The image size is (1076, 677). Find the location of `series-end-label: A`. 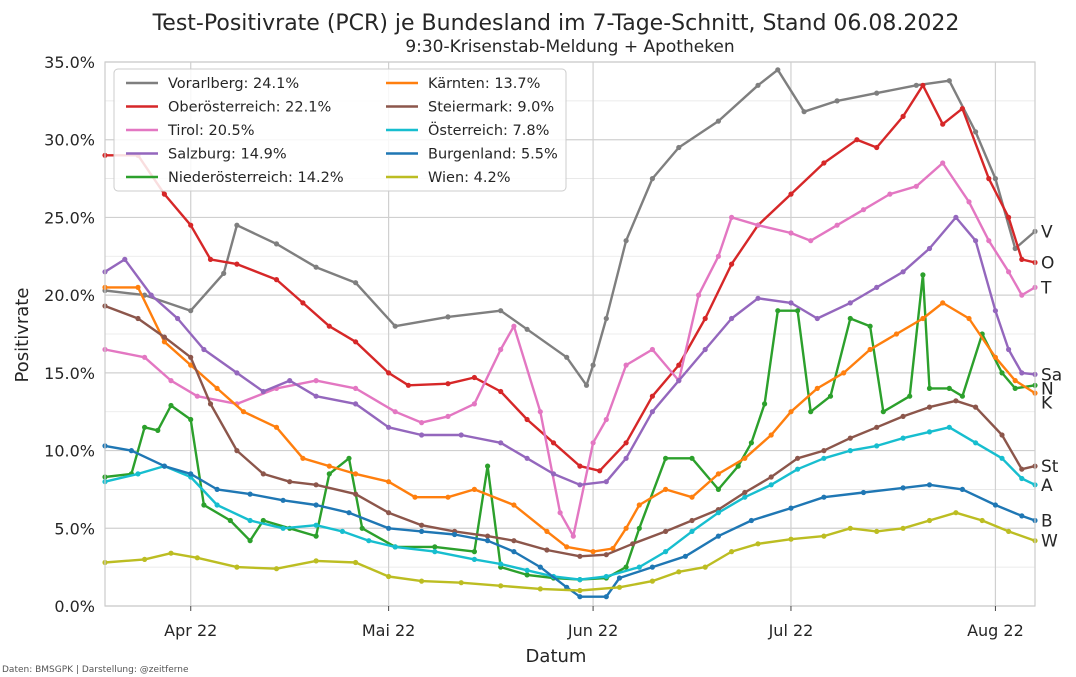

series-end-label: A is located at coordinates (1047, 486).